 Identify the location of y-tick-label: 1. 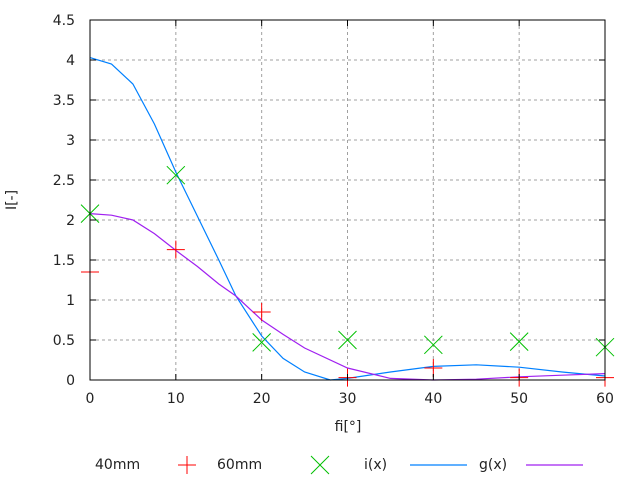
(70, 301).